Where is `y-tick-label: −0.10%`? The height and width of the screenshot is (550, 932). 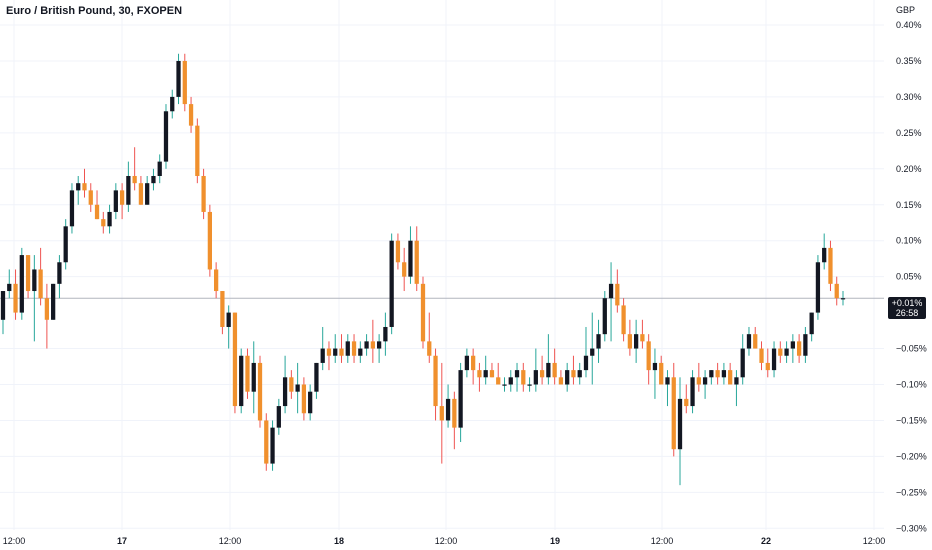 y-tick-label: −0.10% is located at coordinates (911, 385).